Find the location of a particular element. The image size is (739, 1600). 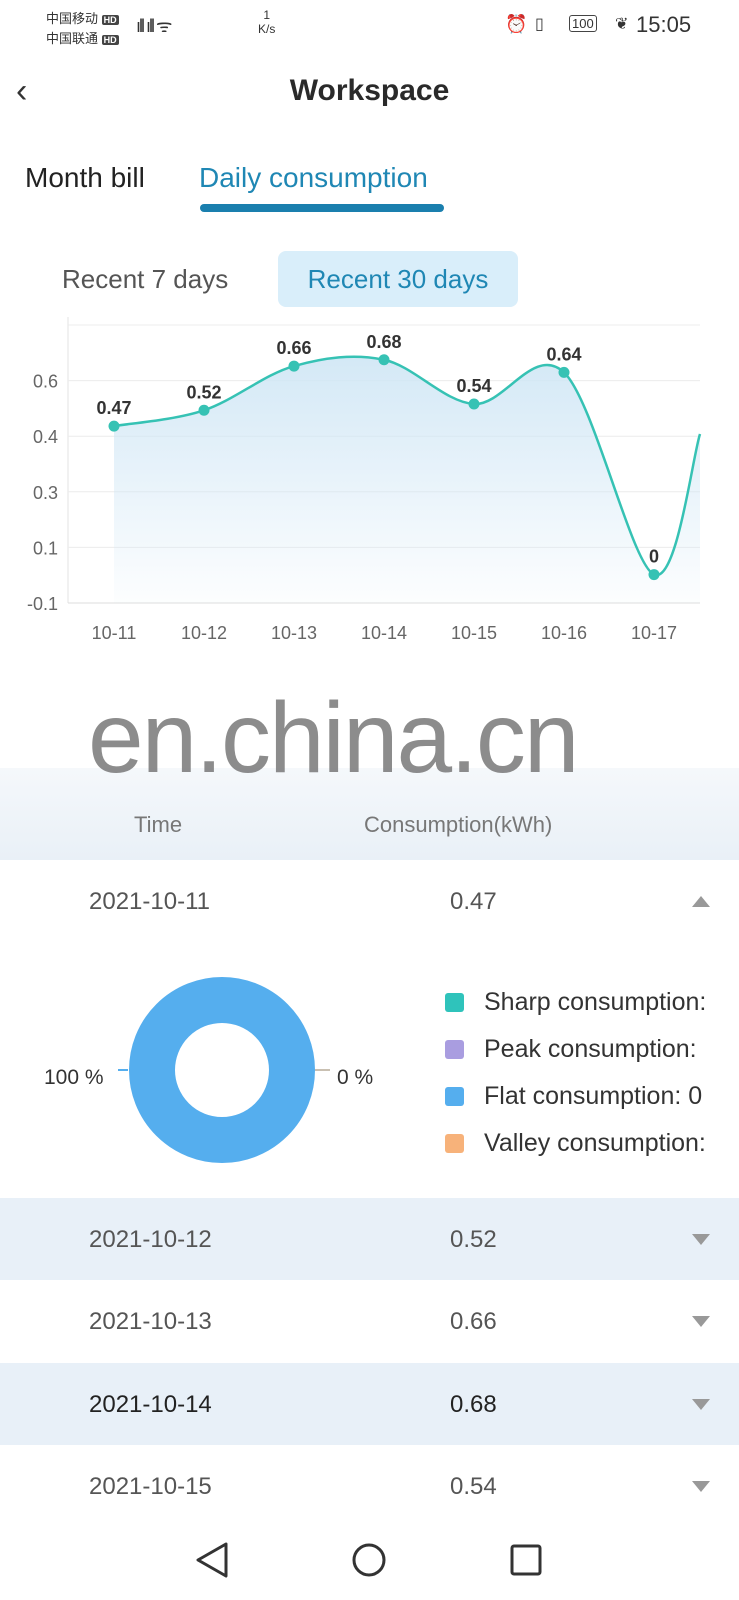

legend-label: Sharp consumption: is located at coordinates (595, 1002).